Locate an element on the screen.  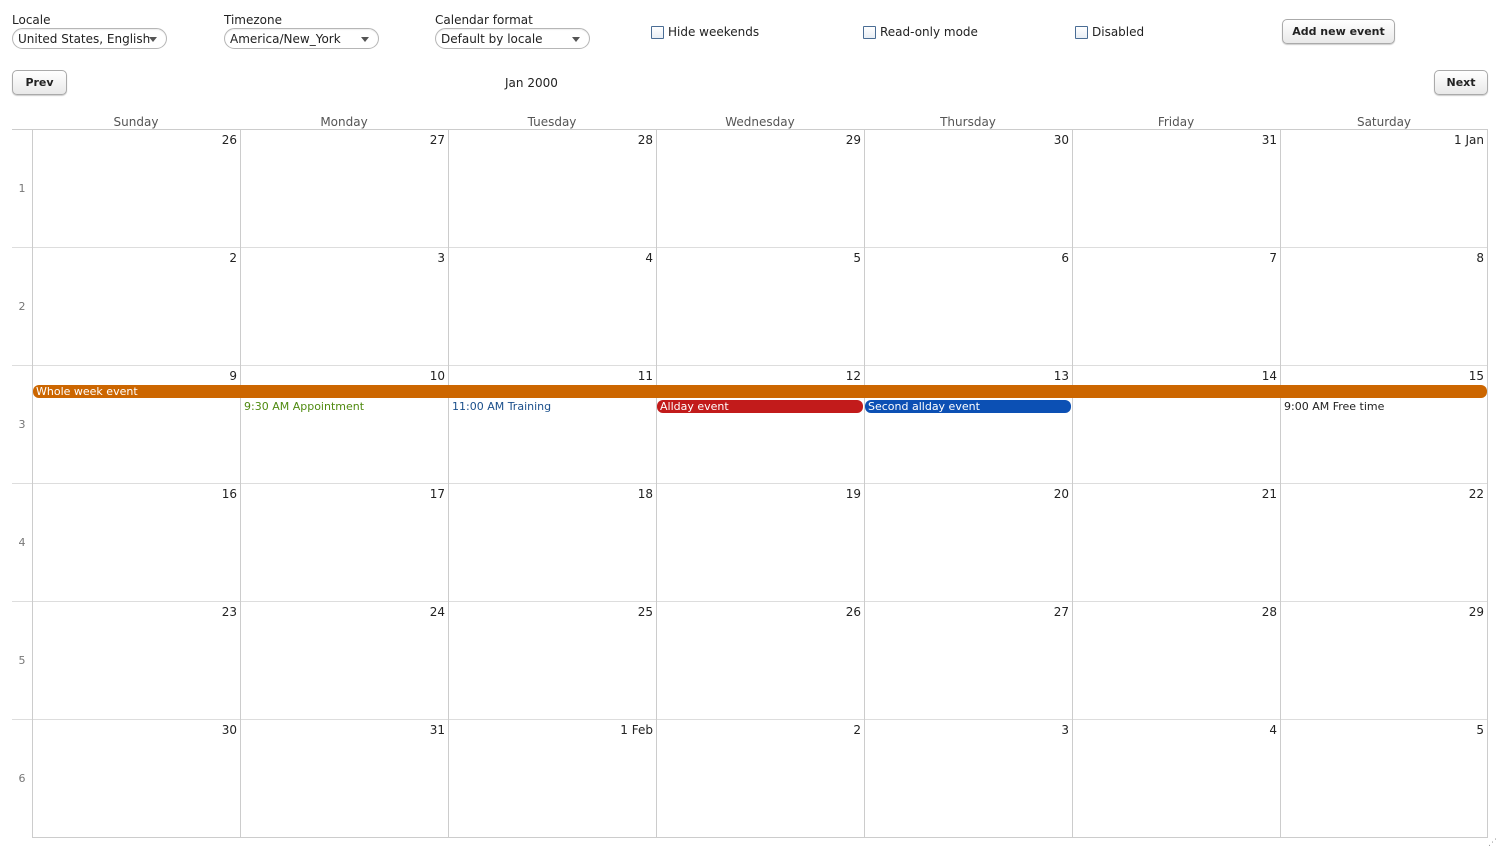
event-allday: Allday event is located at coordinates (760, 406).